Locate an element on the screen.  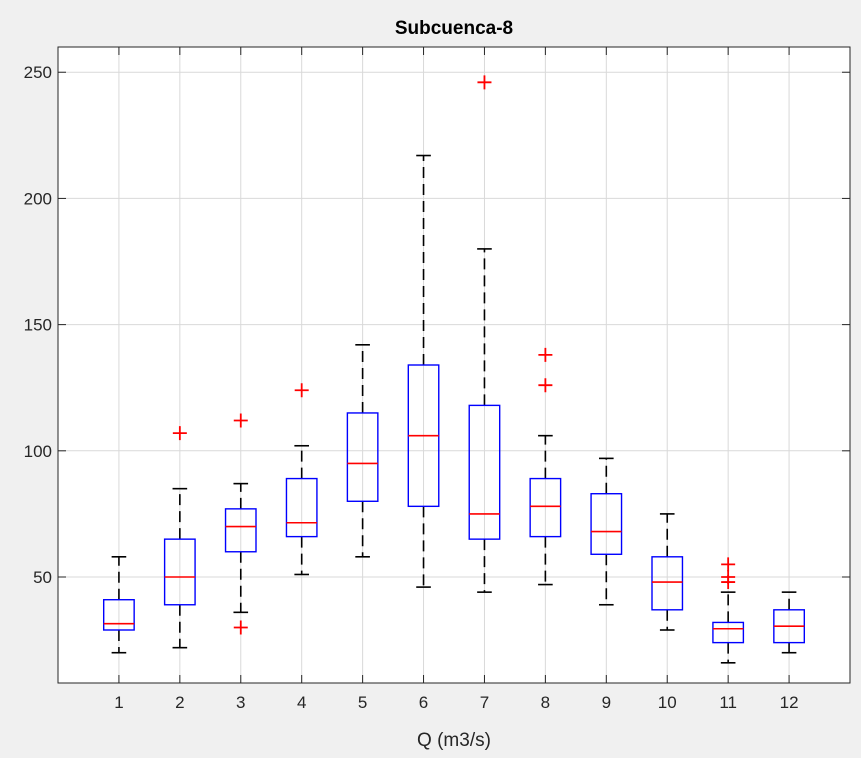
y-tick-label: 50 is located at coordinates (42, 577).